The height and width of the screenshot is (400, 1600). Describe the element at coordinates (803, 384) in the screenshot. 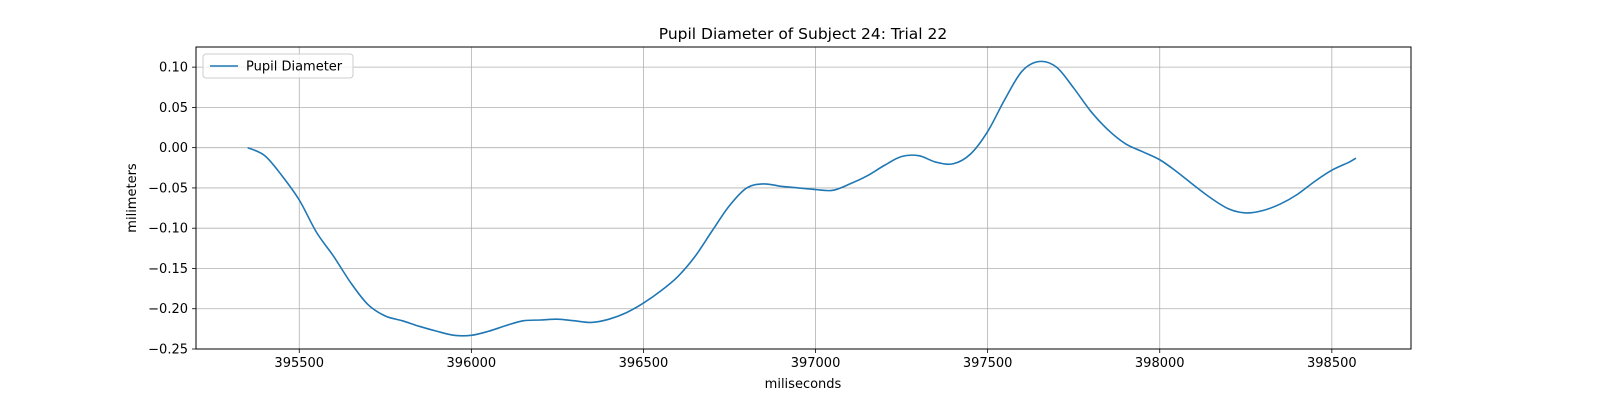

I see `x-axis-label: miliseconds` at that location.